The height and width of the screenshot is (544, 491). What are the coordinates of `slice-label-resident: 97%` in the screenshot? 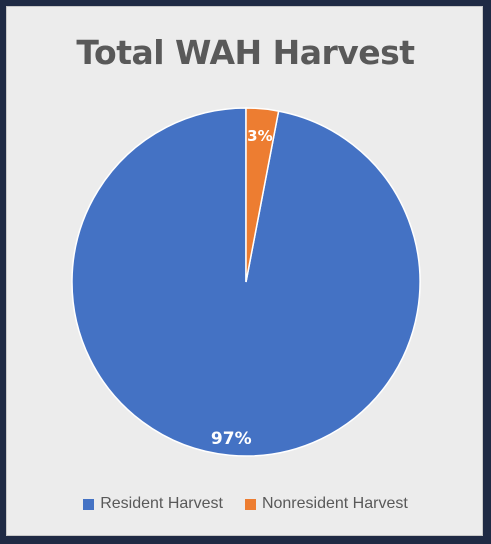 It's located at (231, 439).